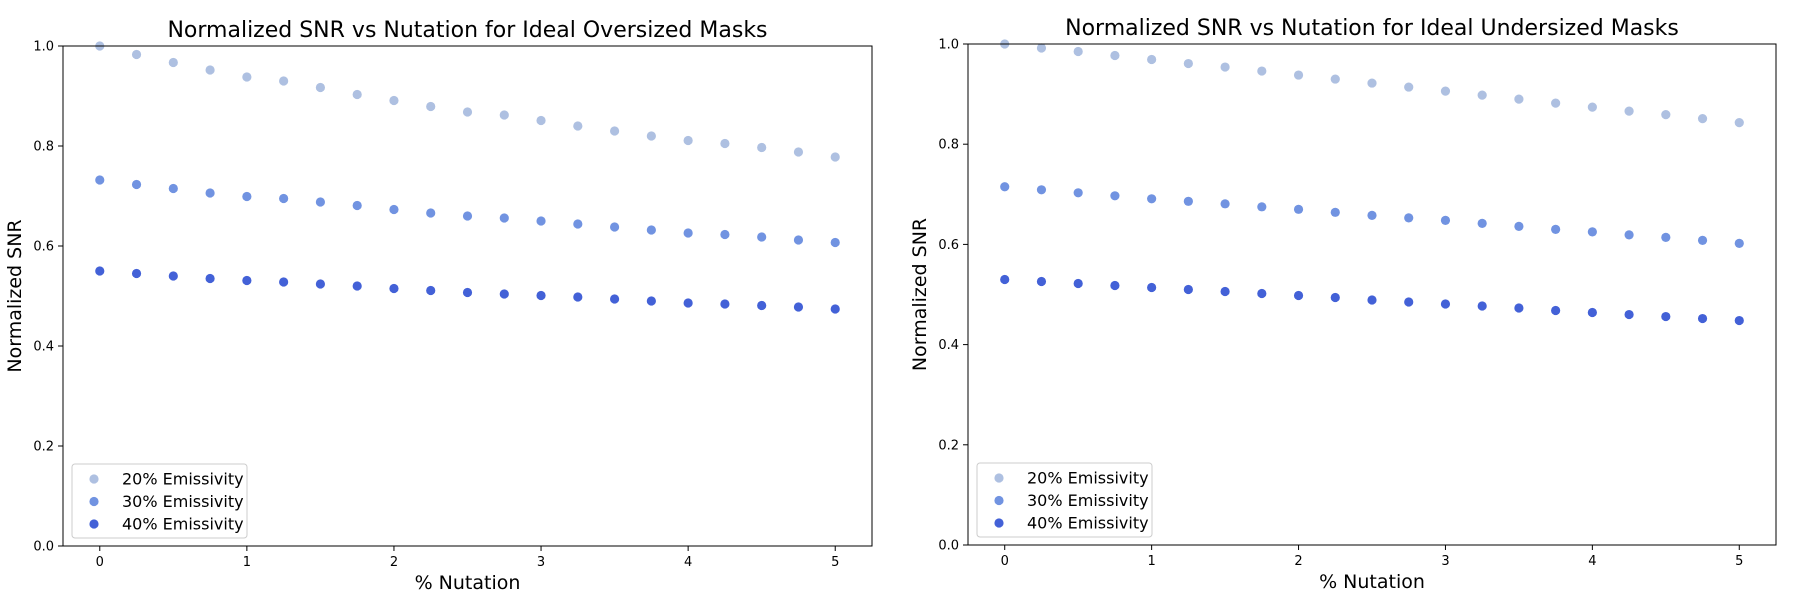 This screenshot has width=1801, height=602. I want to click on legend-frame, so click(1064, 500).